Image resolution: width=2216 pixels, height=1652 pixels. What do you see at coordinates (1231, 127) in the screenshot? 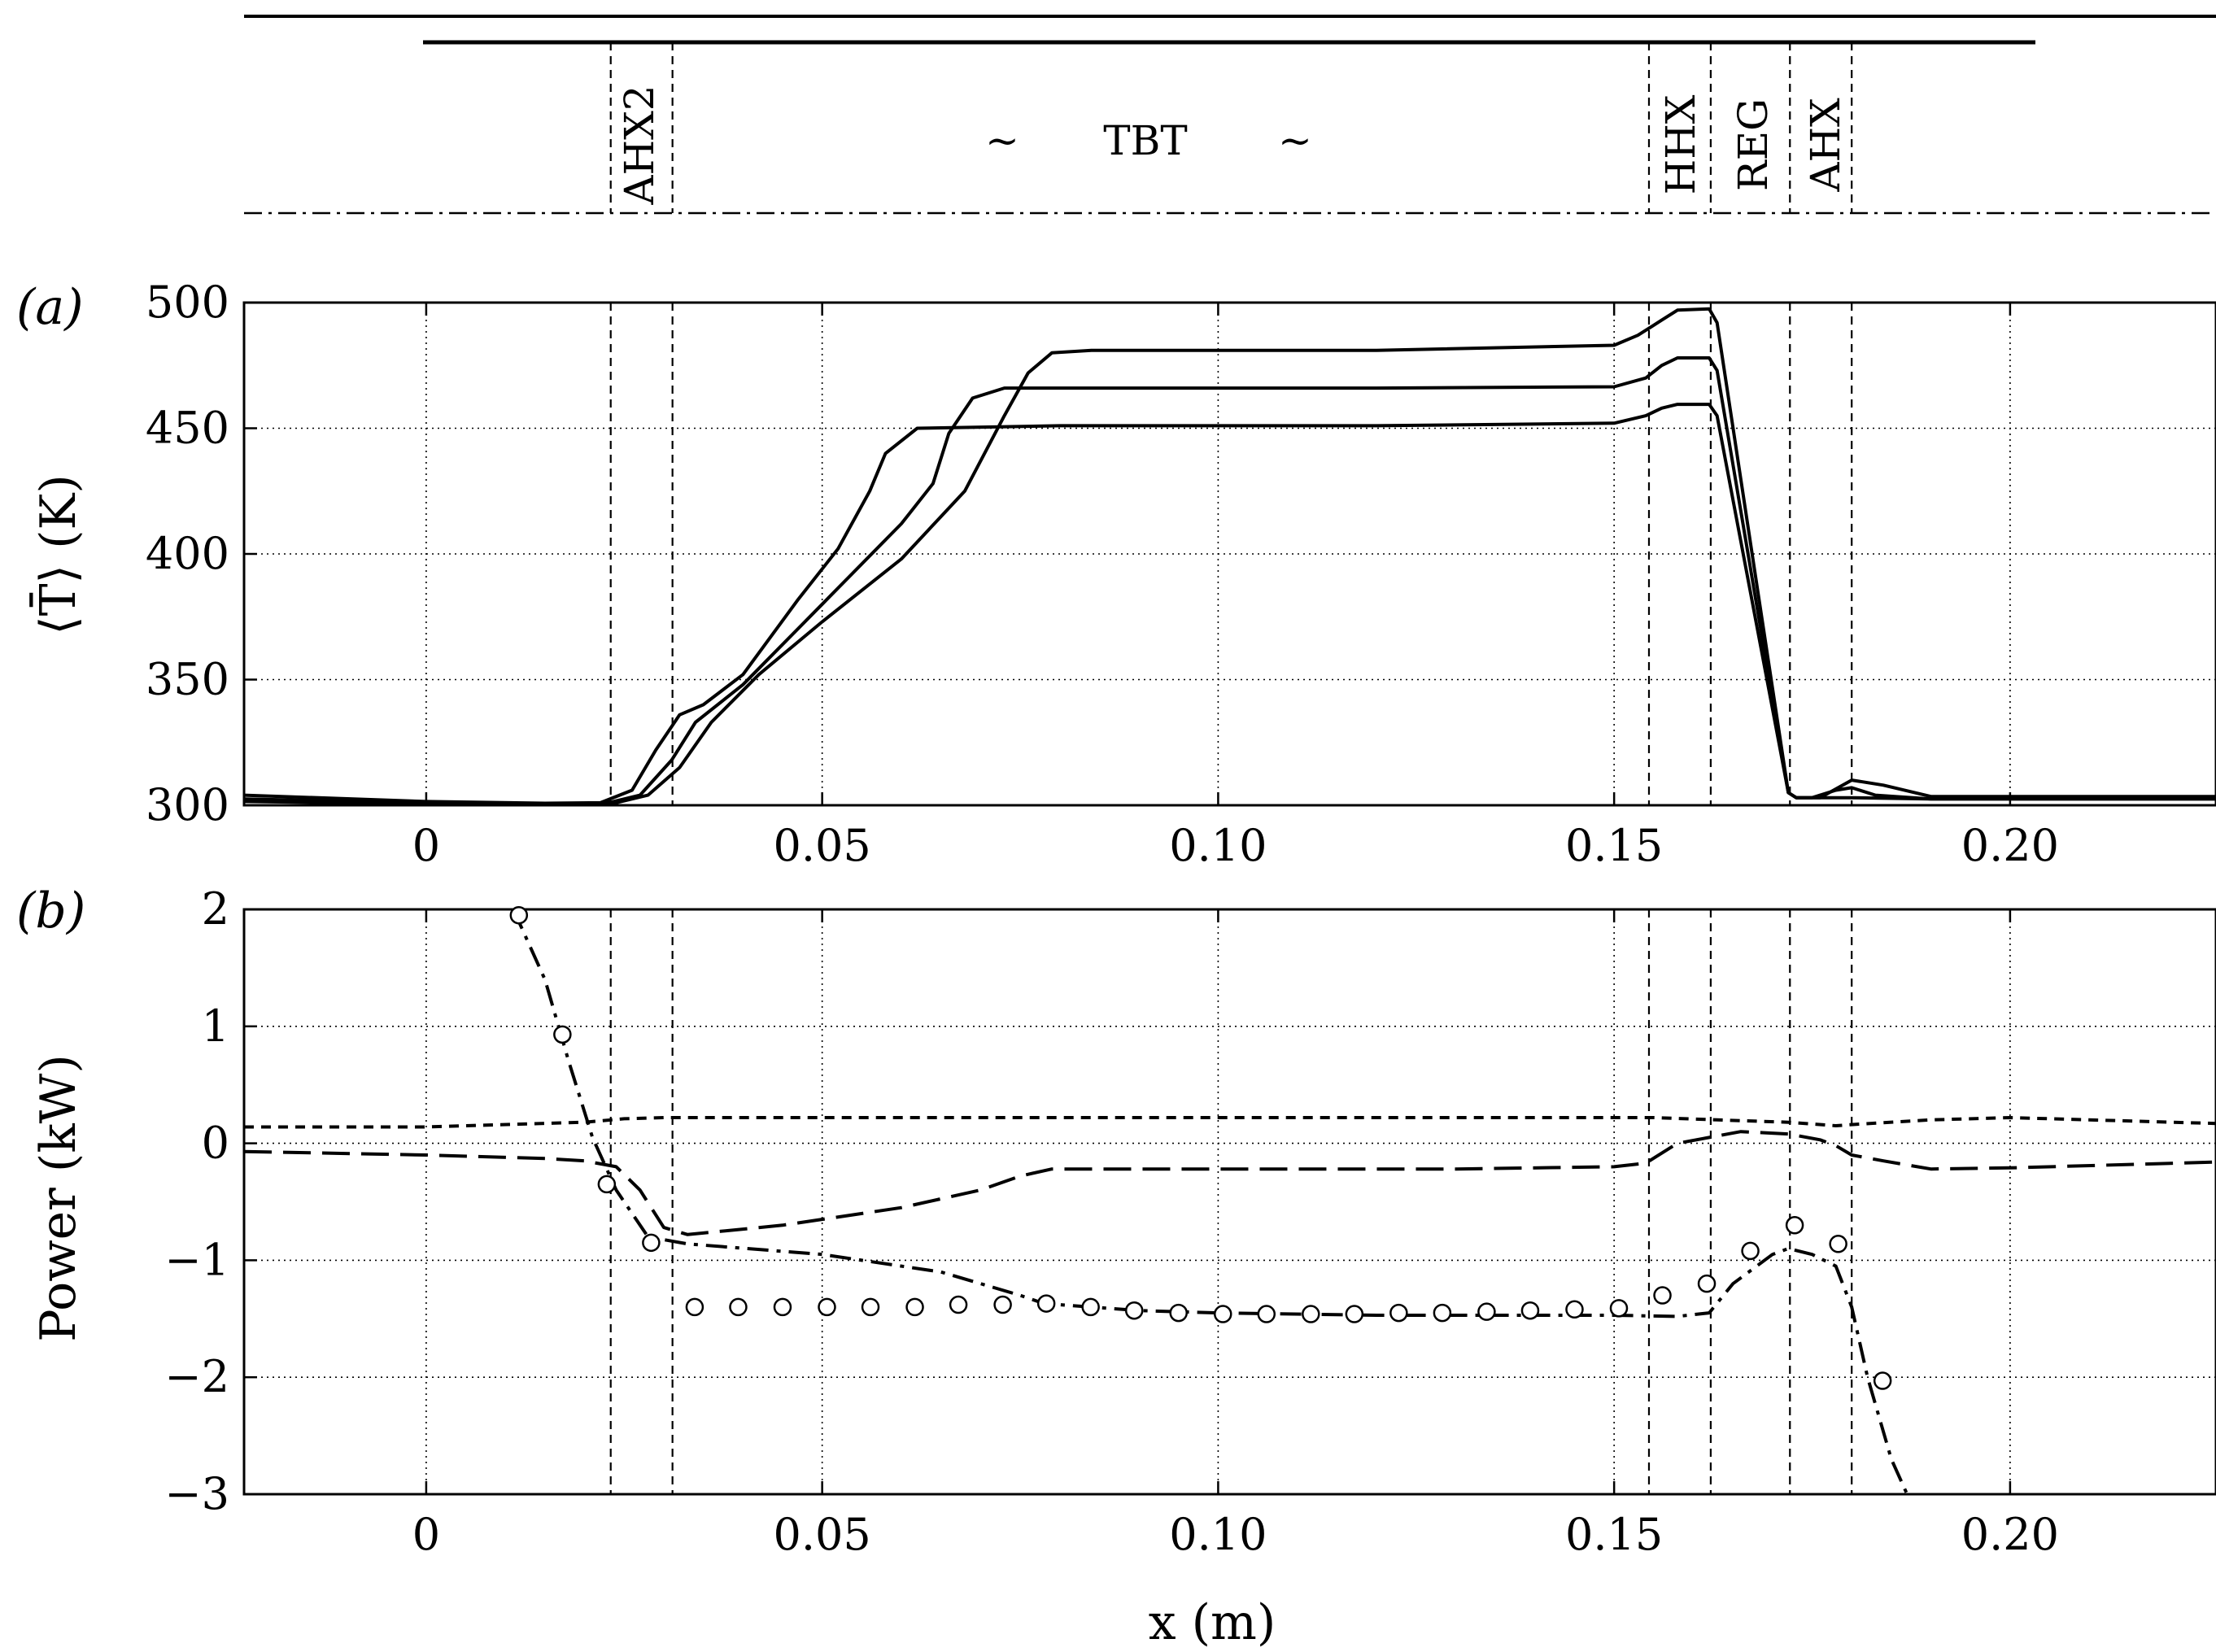
I see `segment-boundaries` at bounding box center [1231, 127].